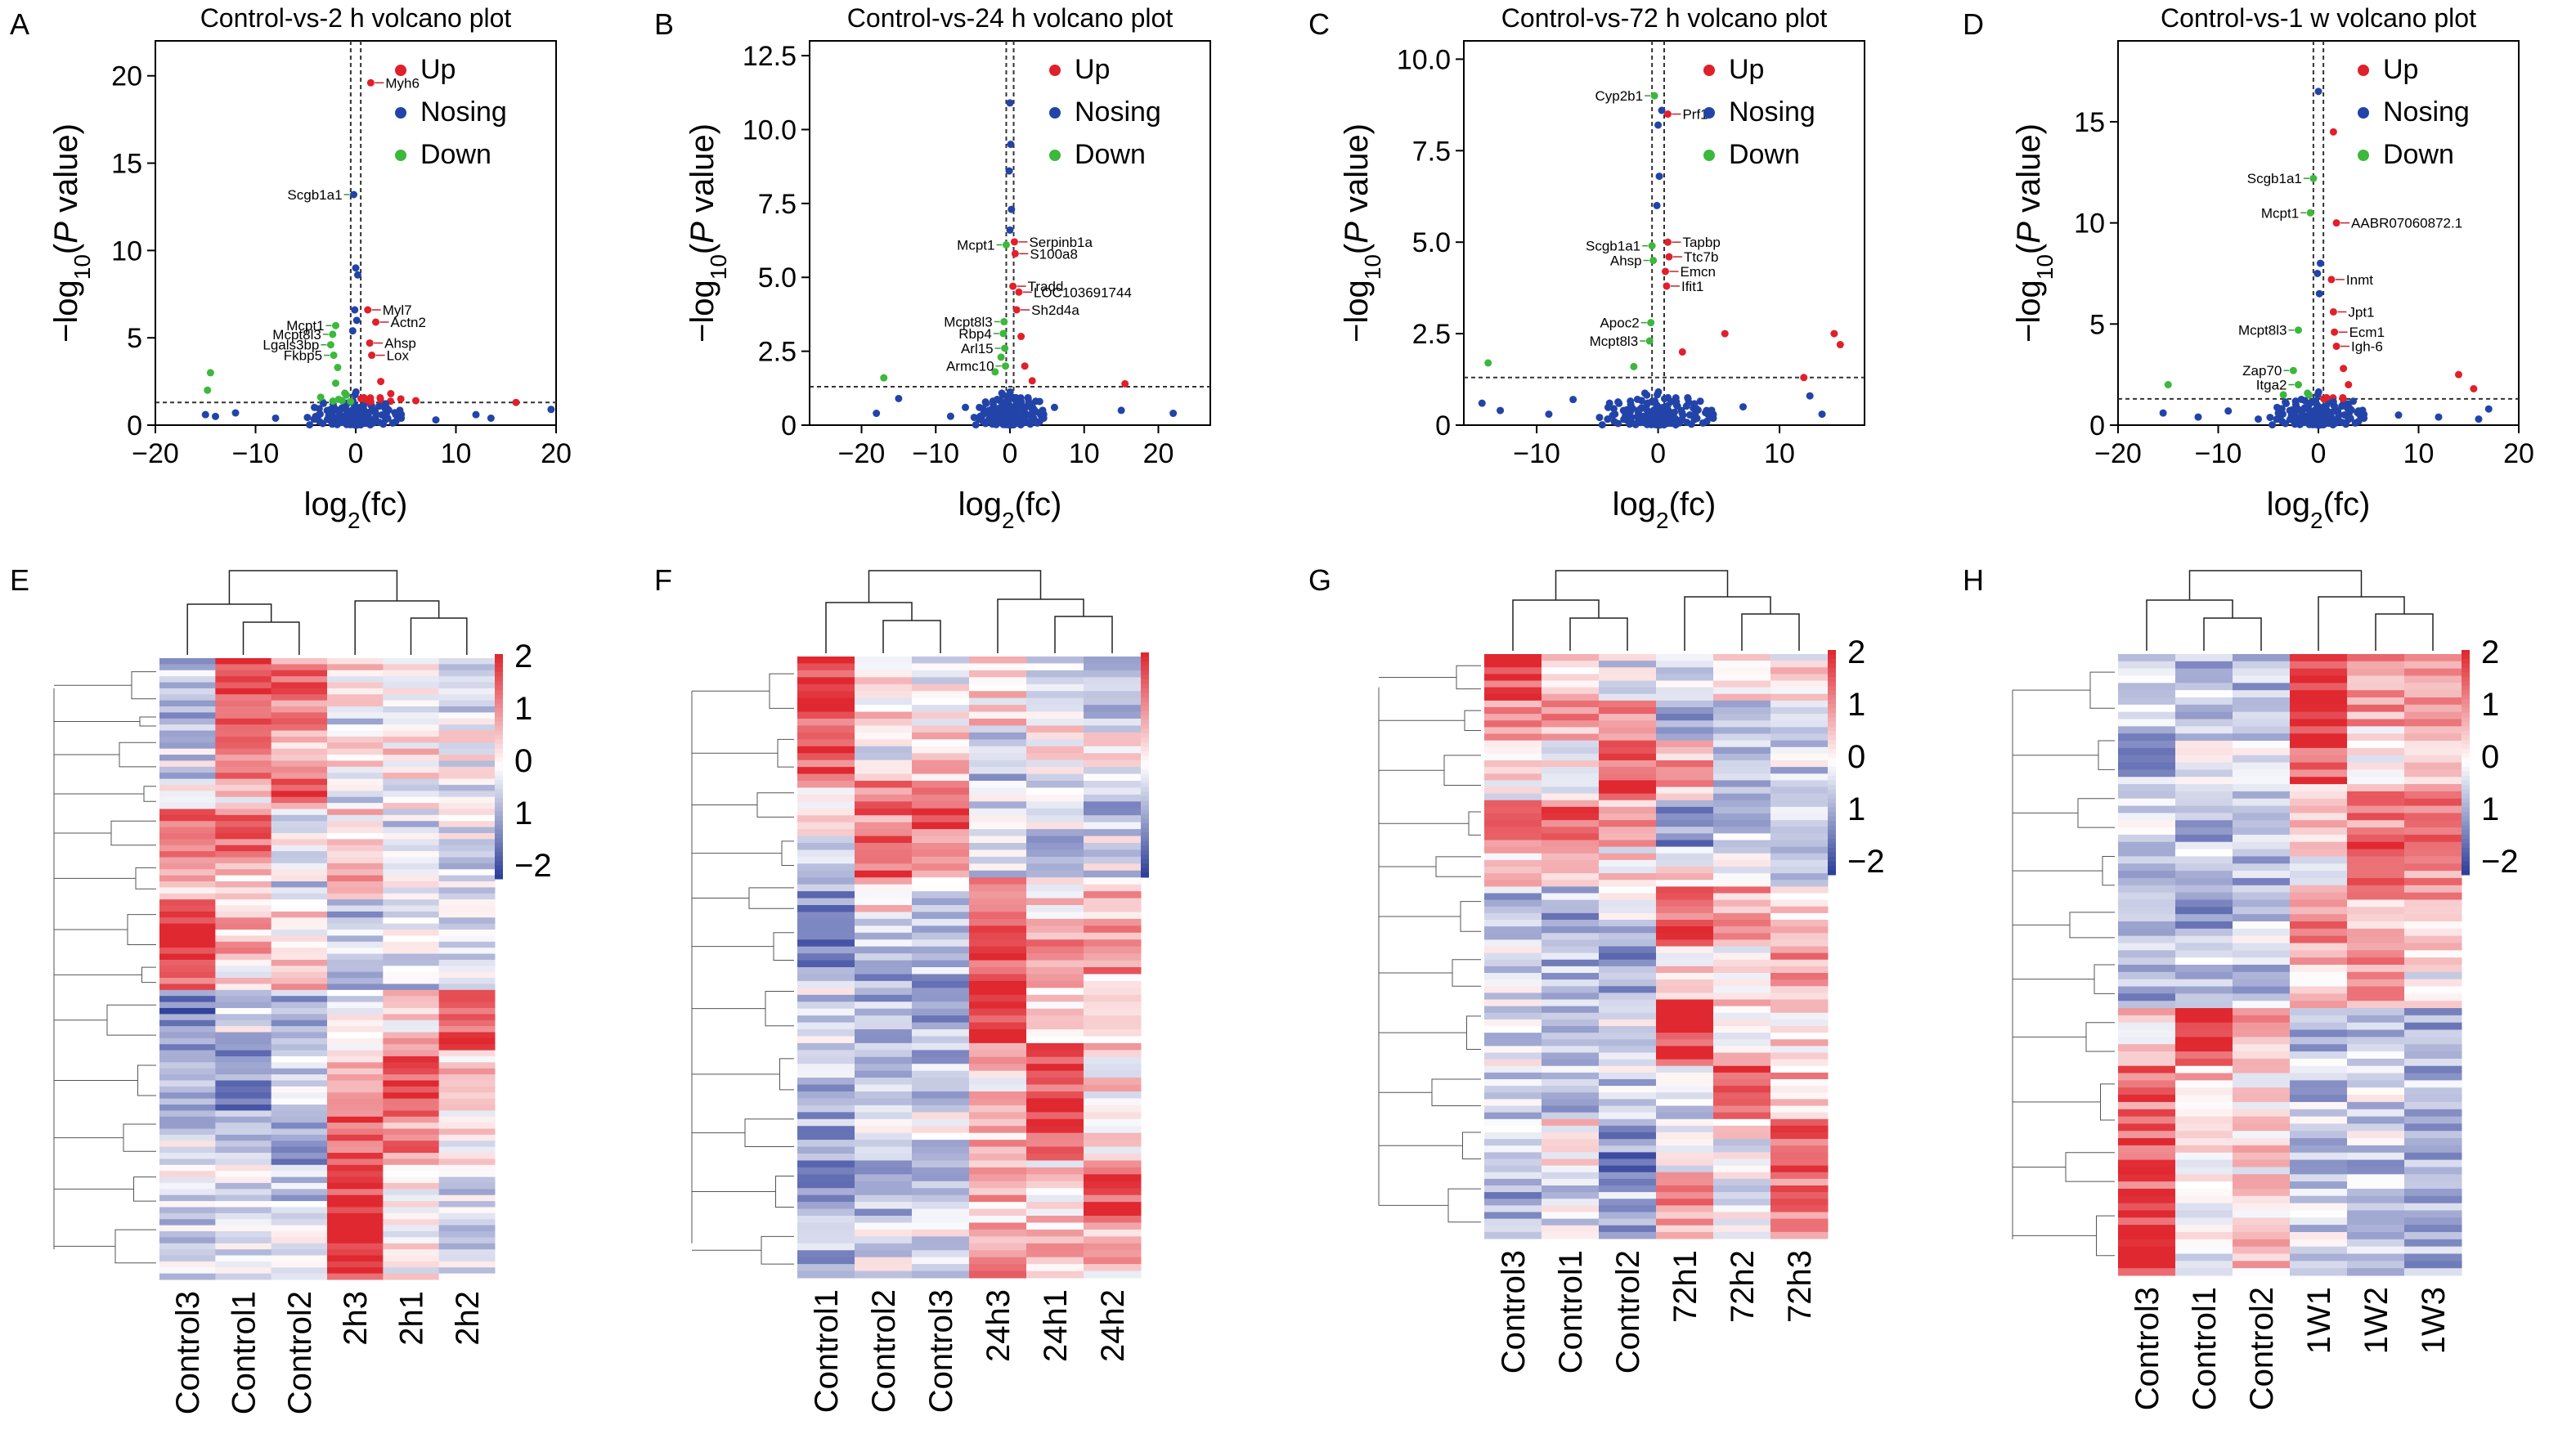 The height and width of the screenshot is (1452, 2576). I want to click on legend-marker, so click(2363, 113).